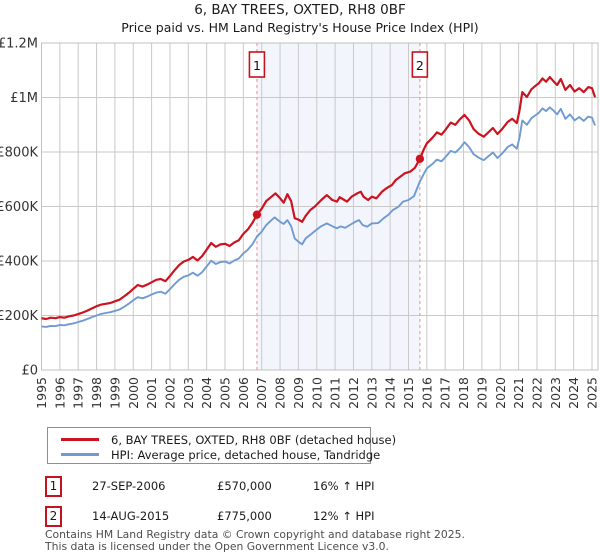  I want to click on x-axis-tick-label: 2005, so click(225, 393).